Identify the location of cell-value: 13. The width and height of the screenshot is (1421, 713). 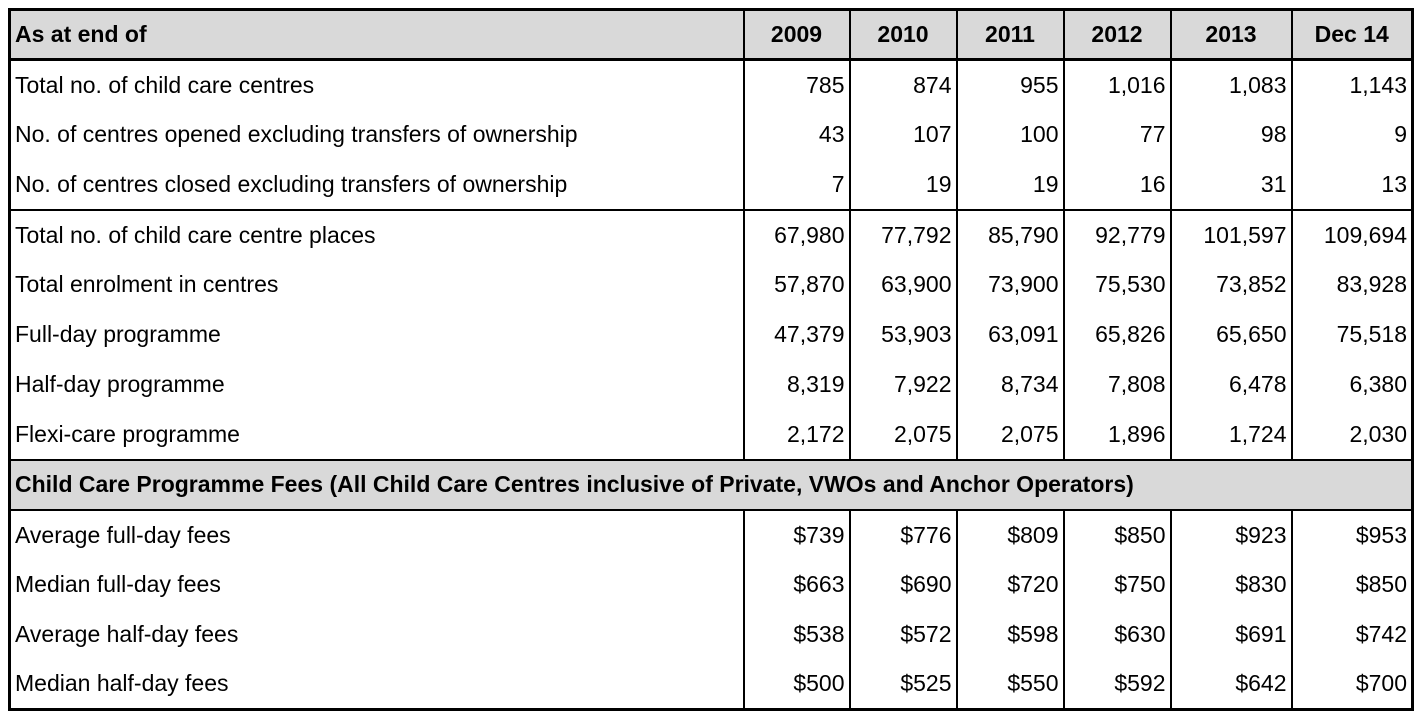
(1352, 185).